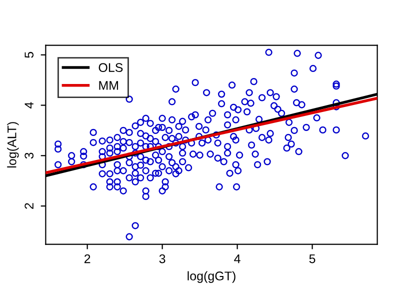 The image size is (400, 300). What do you see at coordinates (87, 259) in the screenshot?
I see `x-tick-label: 2` at bounding box center [87, 259].